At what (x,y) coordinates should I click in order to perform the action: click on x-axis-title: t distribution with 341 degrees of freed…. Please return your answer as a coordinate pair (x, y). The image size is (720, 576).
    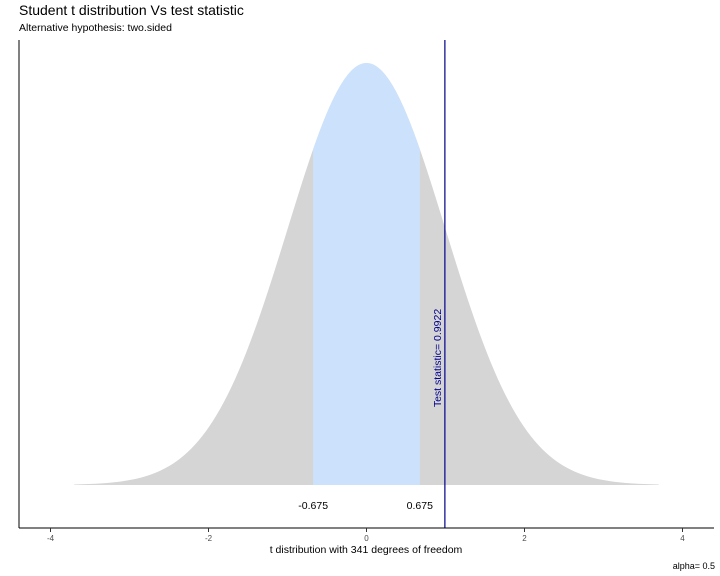
    Looking at the image, I should click on (366, 550).